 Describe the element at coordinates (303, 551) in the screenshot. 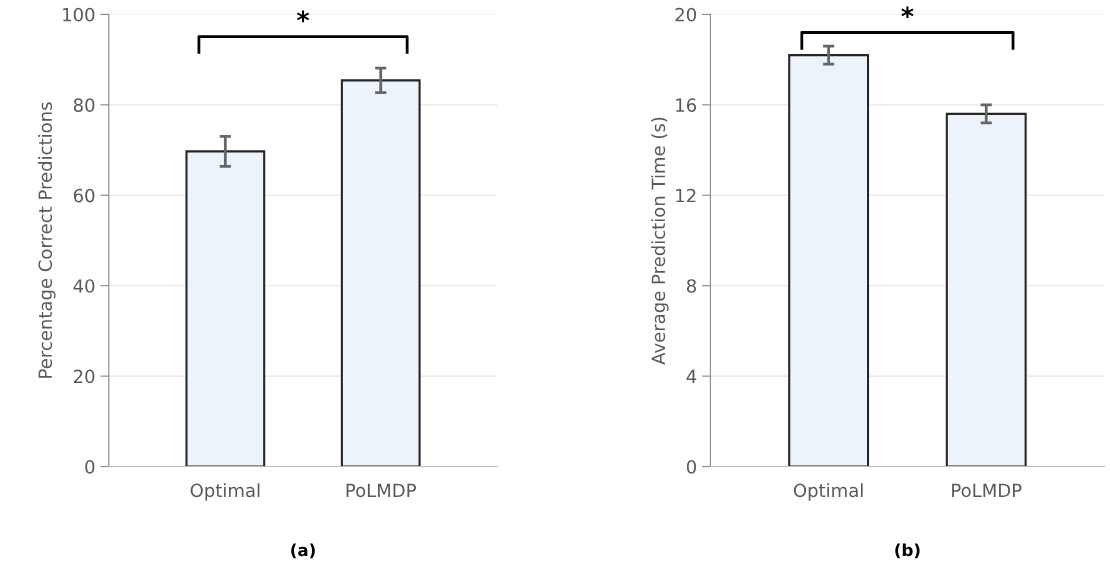

I see `text: (a)` at that location.